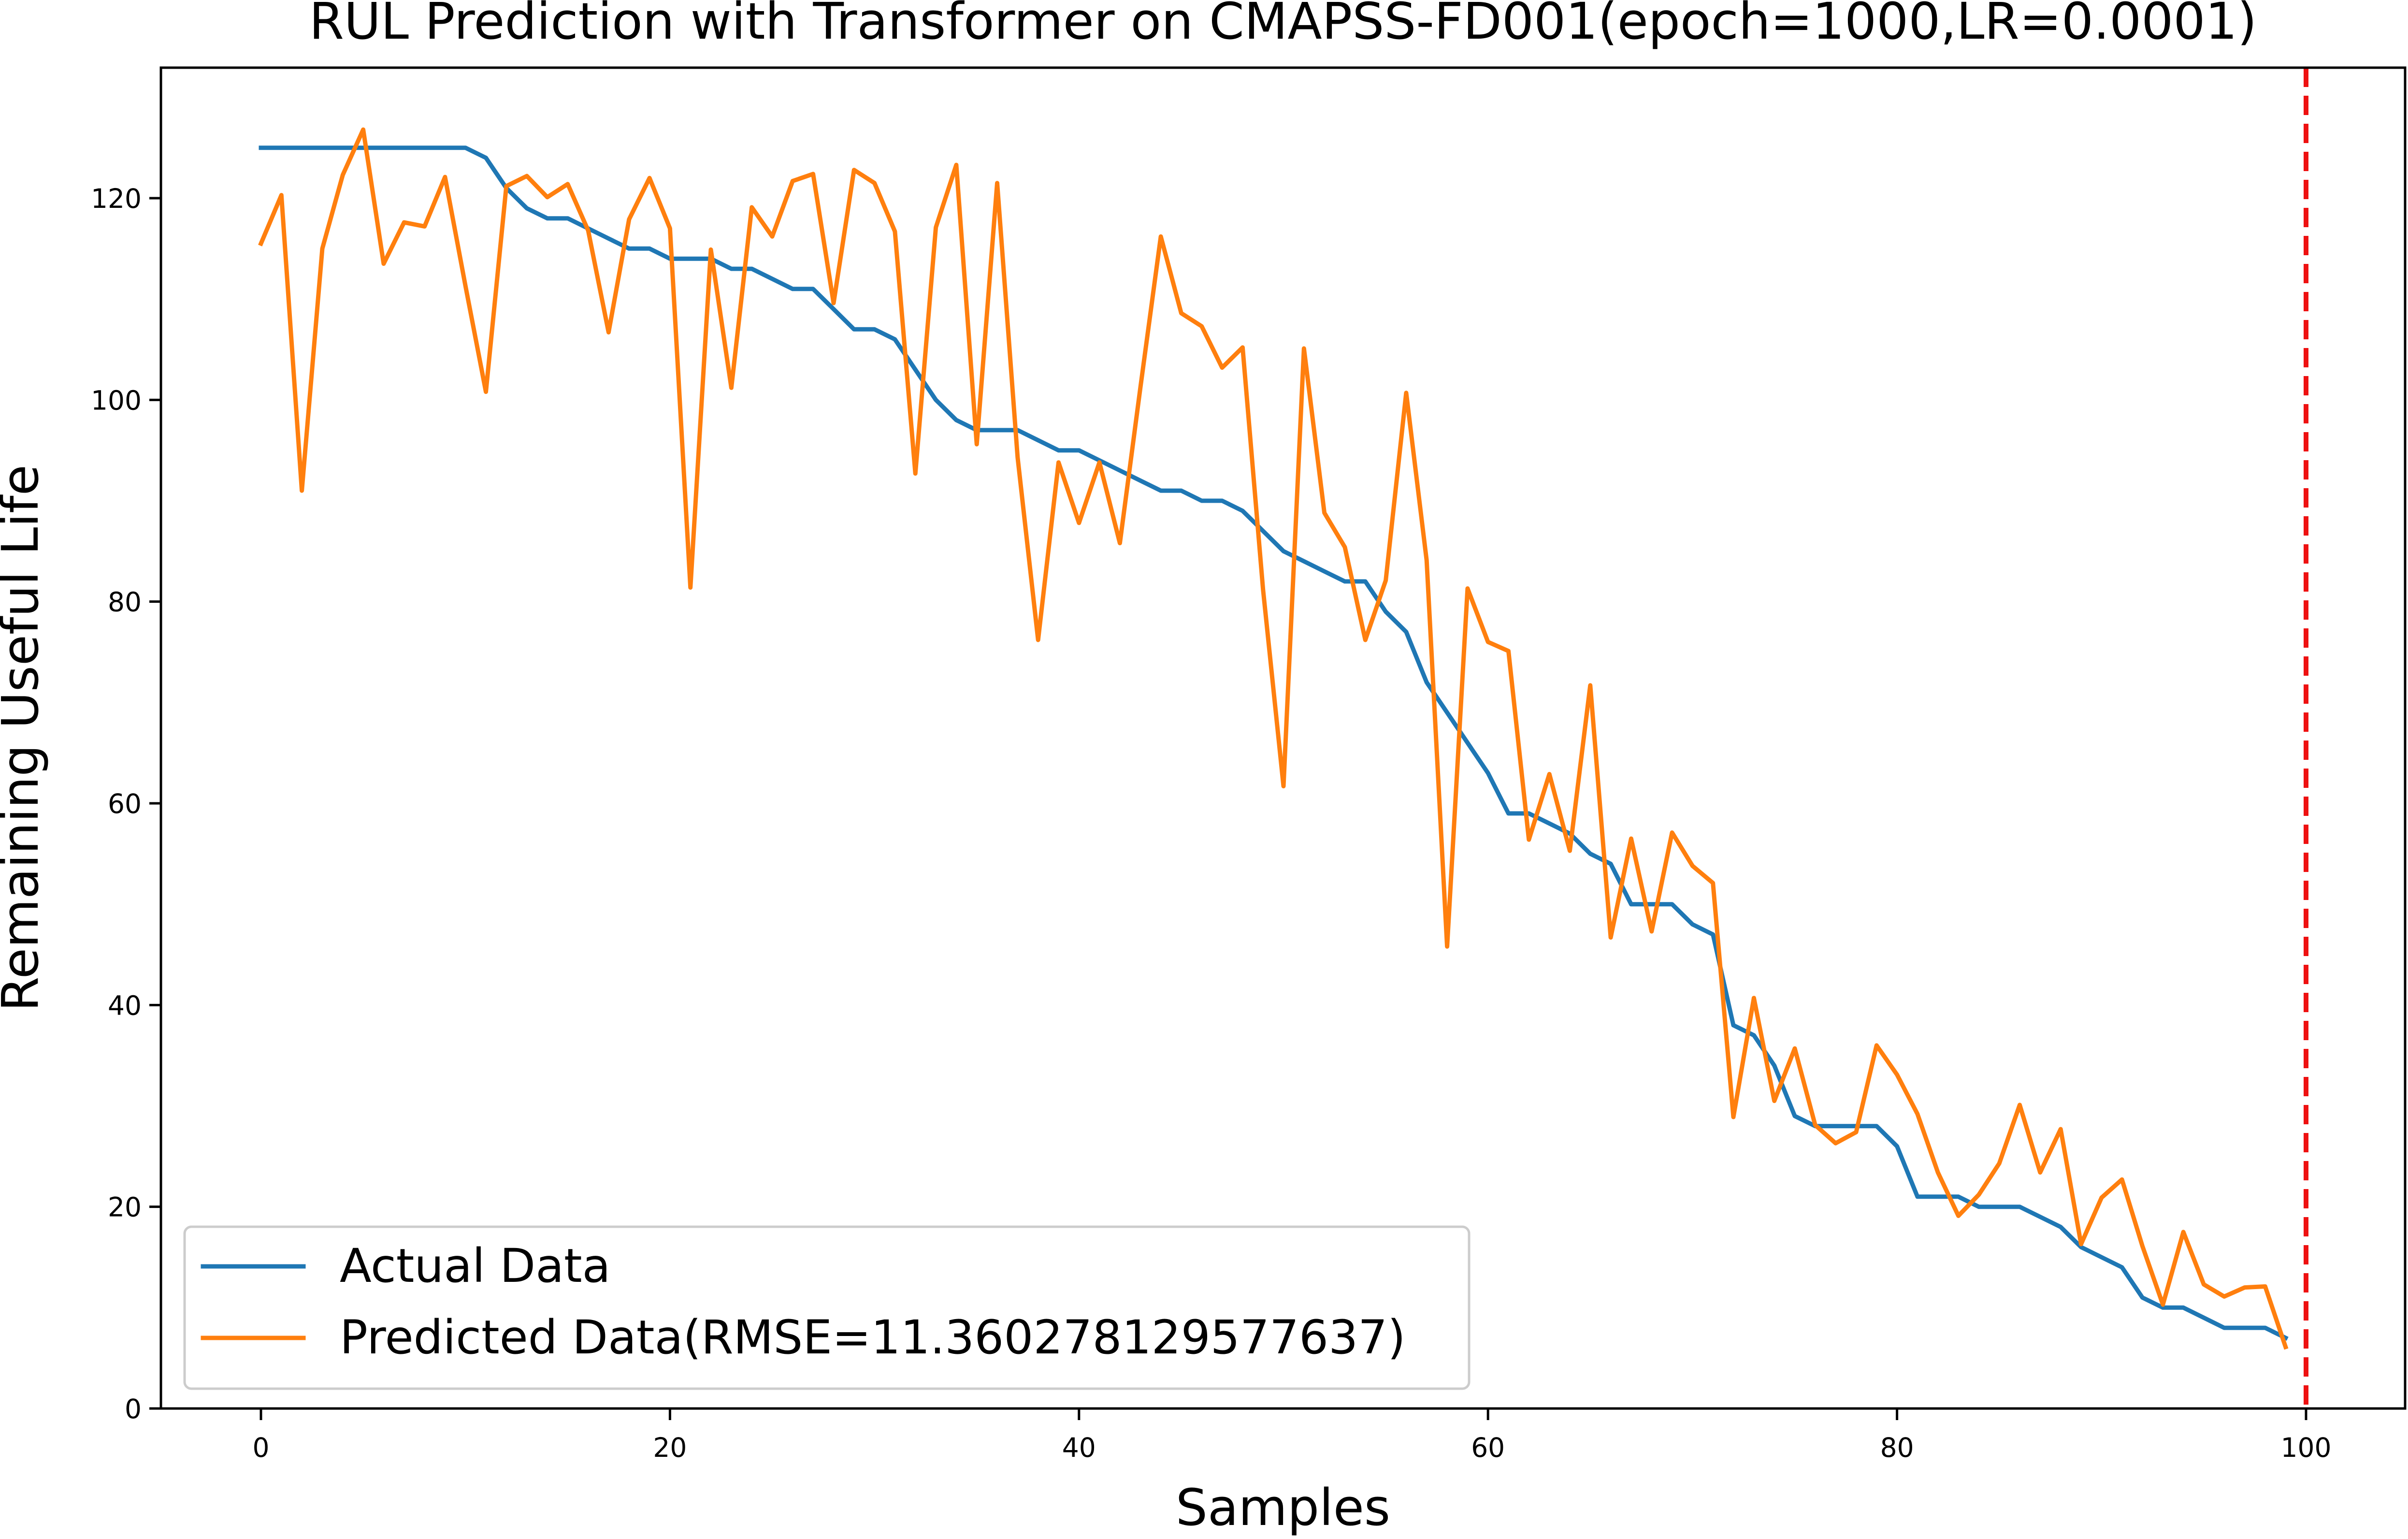 The image size is (2408, 1539). What do you see at coordinates (262, 1447) in the screenshot?
I see `x-tick-label: 0` at bounding box center [262, 1447].